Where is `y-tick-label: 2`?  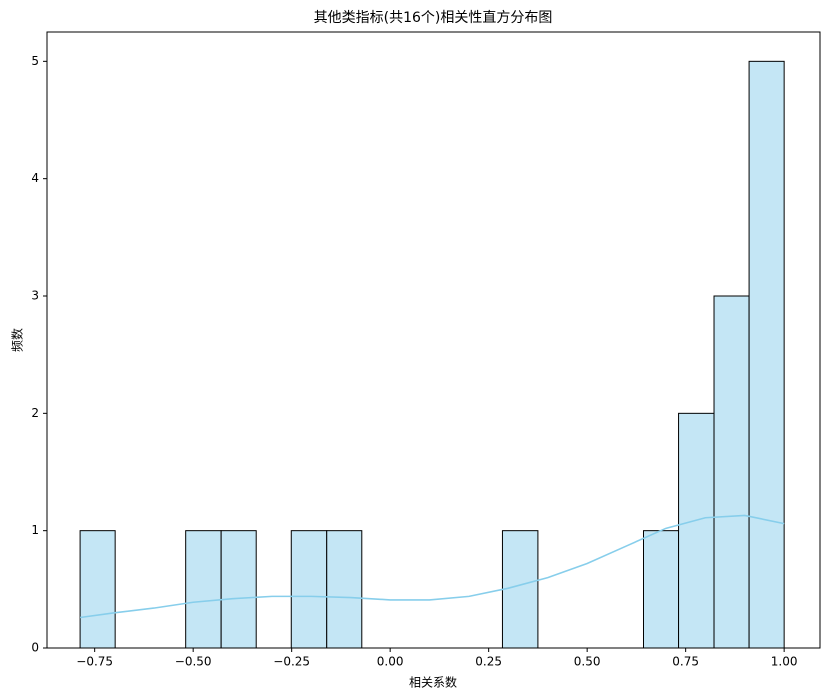 y-tick-label: 2 is located at coordinates (35, 413).